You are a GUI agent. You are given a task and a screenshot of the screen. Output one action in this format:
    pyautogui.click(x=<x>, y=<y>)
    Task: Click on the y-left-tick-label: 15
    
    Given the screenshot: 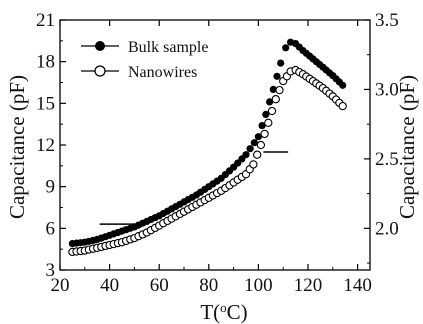 What is the action you would take?
    pyautogui.click(x=45, y=103)
    